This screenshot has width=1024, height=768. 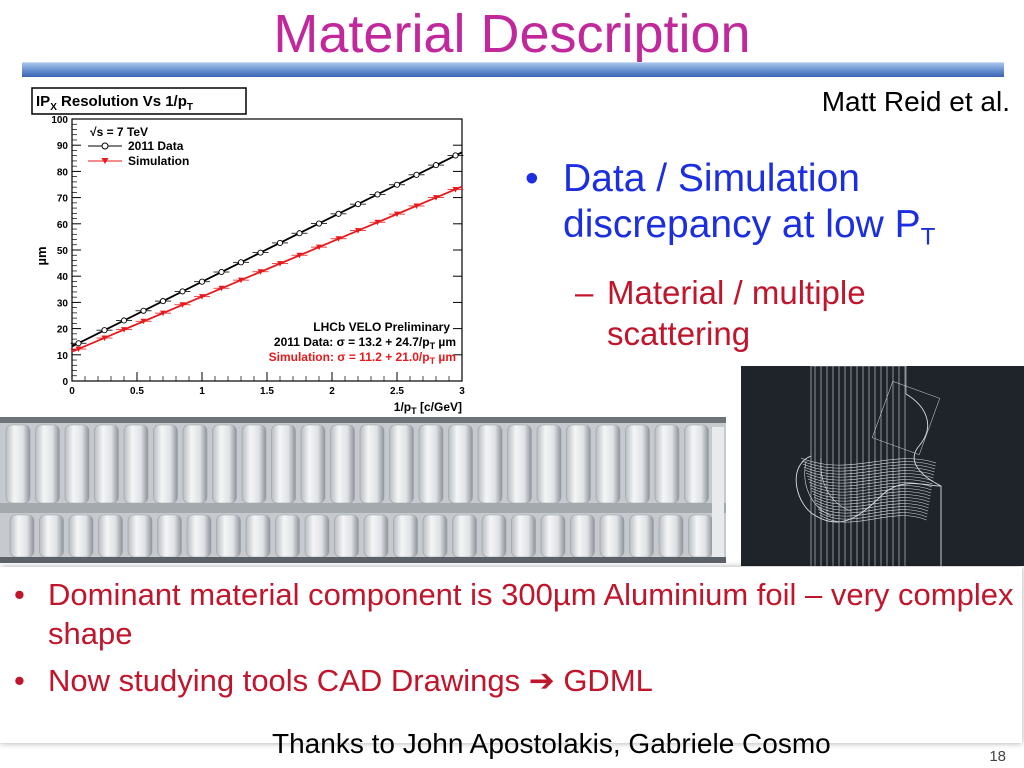 I want to click on chart-title-box, so click(x=139, y=101).